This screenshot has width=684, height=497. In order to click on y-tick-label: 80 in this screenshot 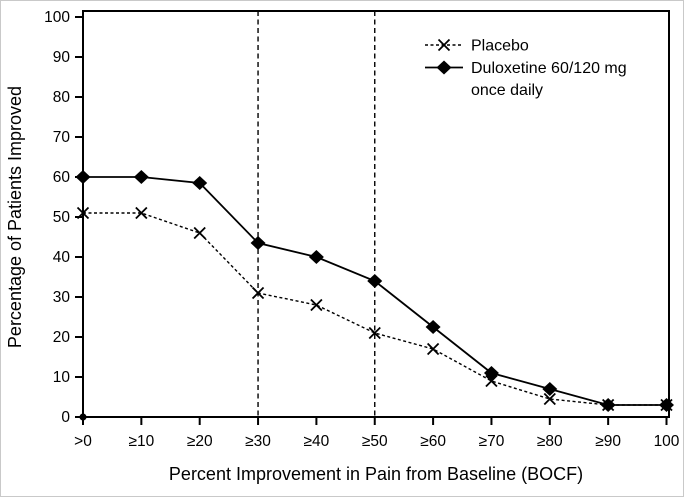, I will do `click(62, 97)`.